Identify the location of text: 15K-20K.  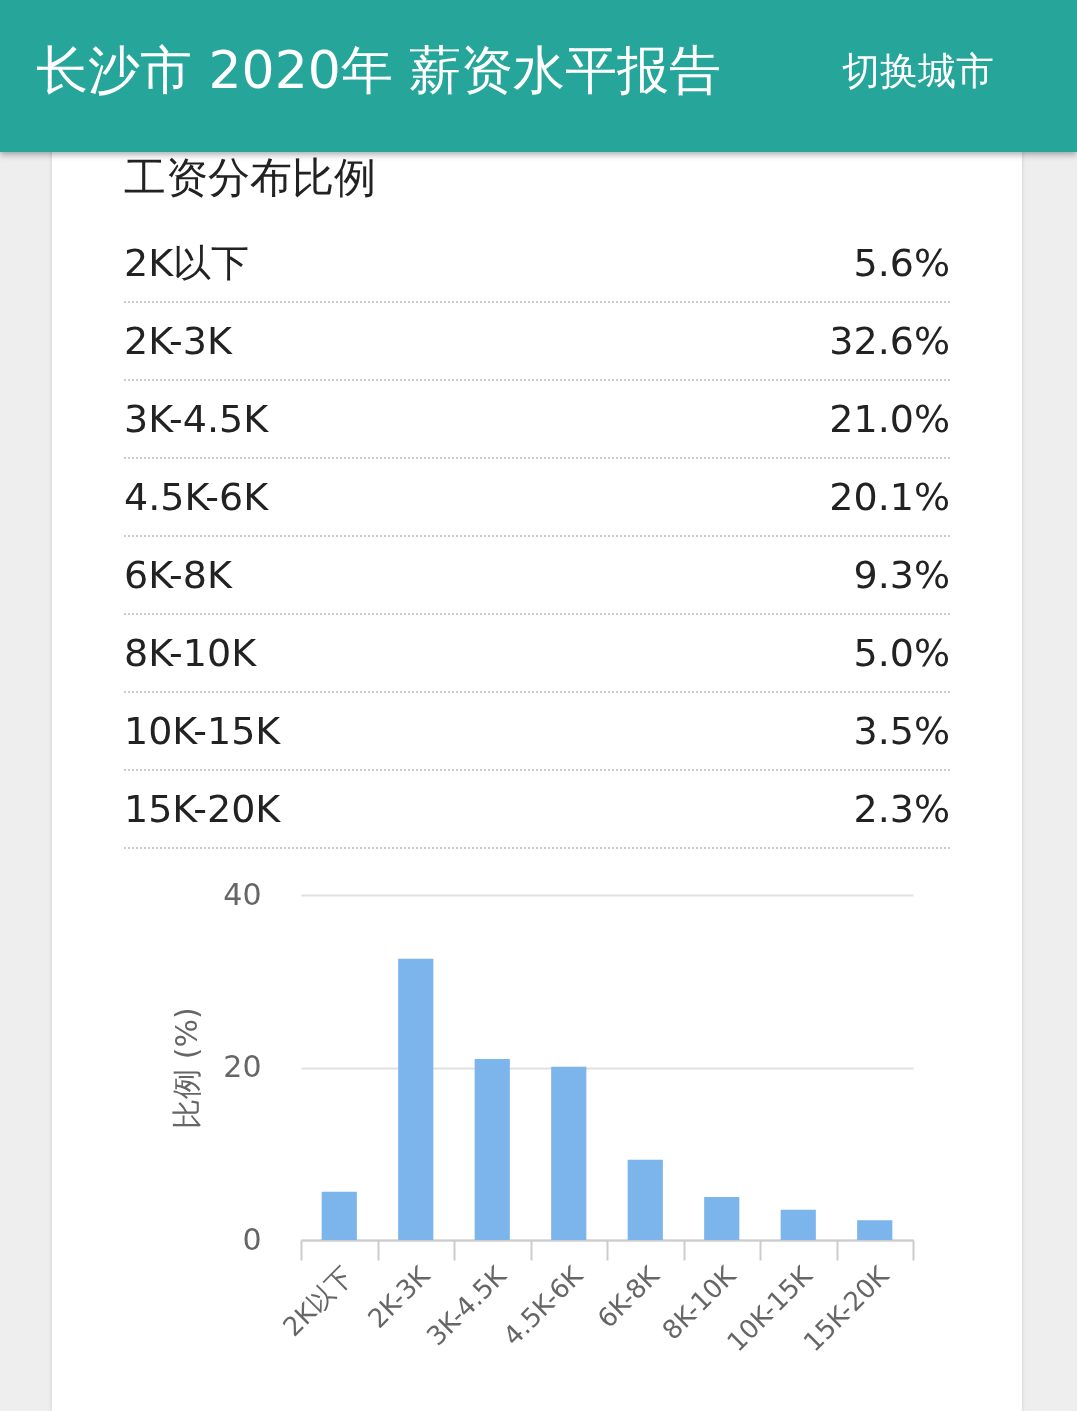
(202, 809).